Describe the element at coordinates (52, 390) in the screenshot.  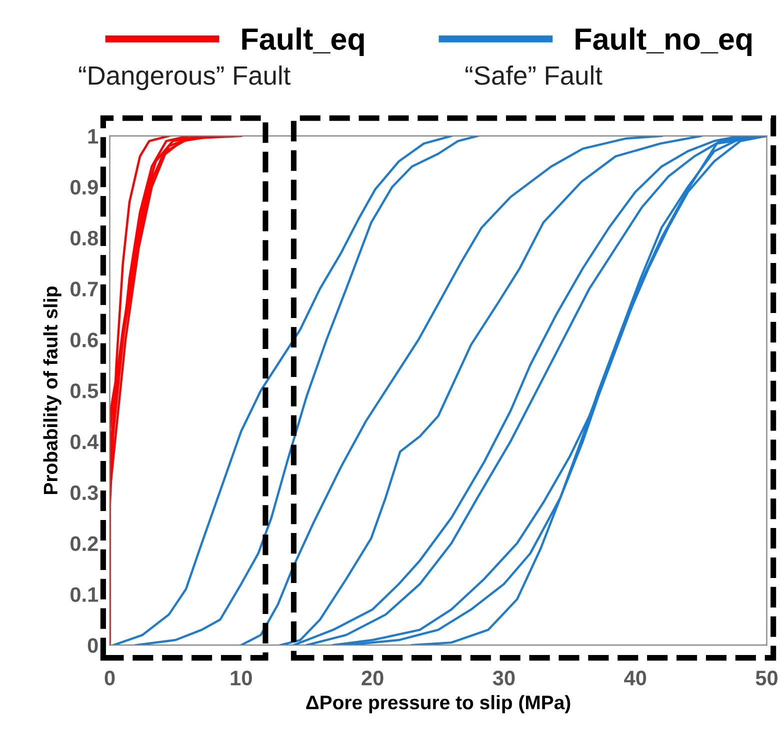
I see `y-axis-title: Probability of fault slip` at that location.